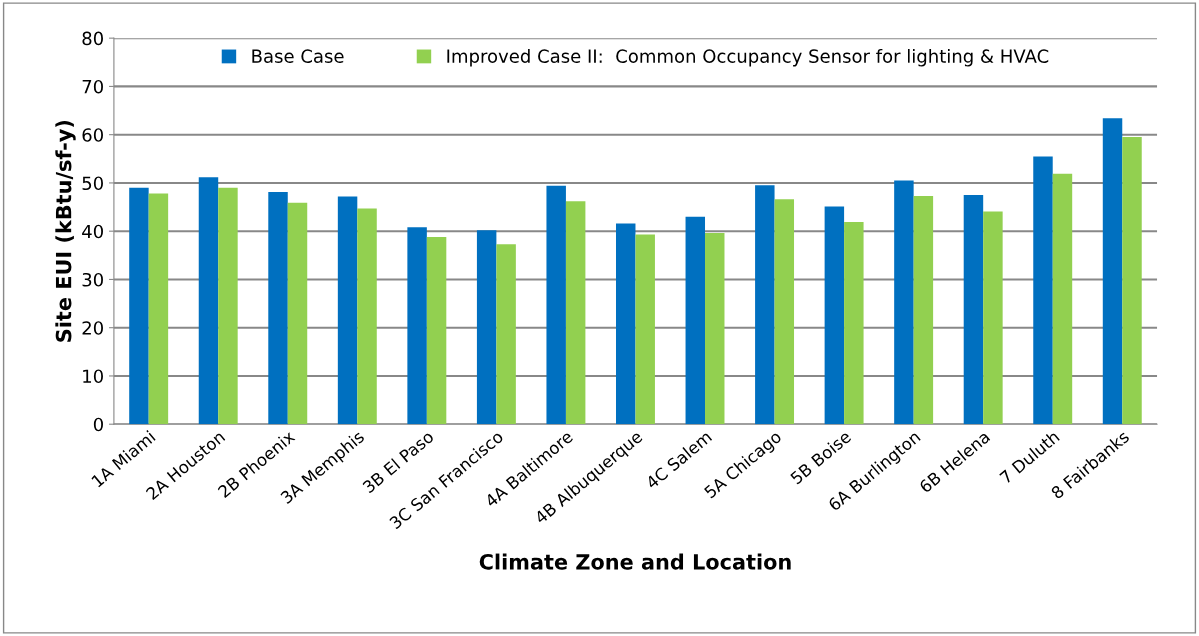 Image resolution: width=1199 pixels, height=636 pixels. Describe the element at coordinates (92, 86) in the screenshot. I see `y-tick-label: 70` at that location.